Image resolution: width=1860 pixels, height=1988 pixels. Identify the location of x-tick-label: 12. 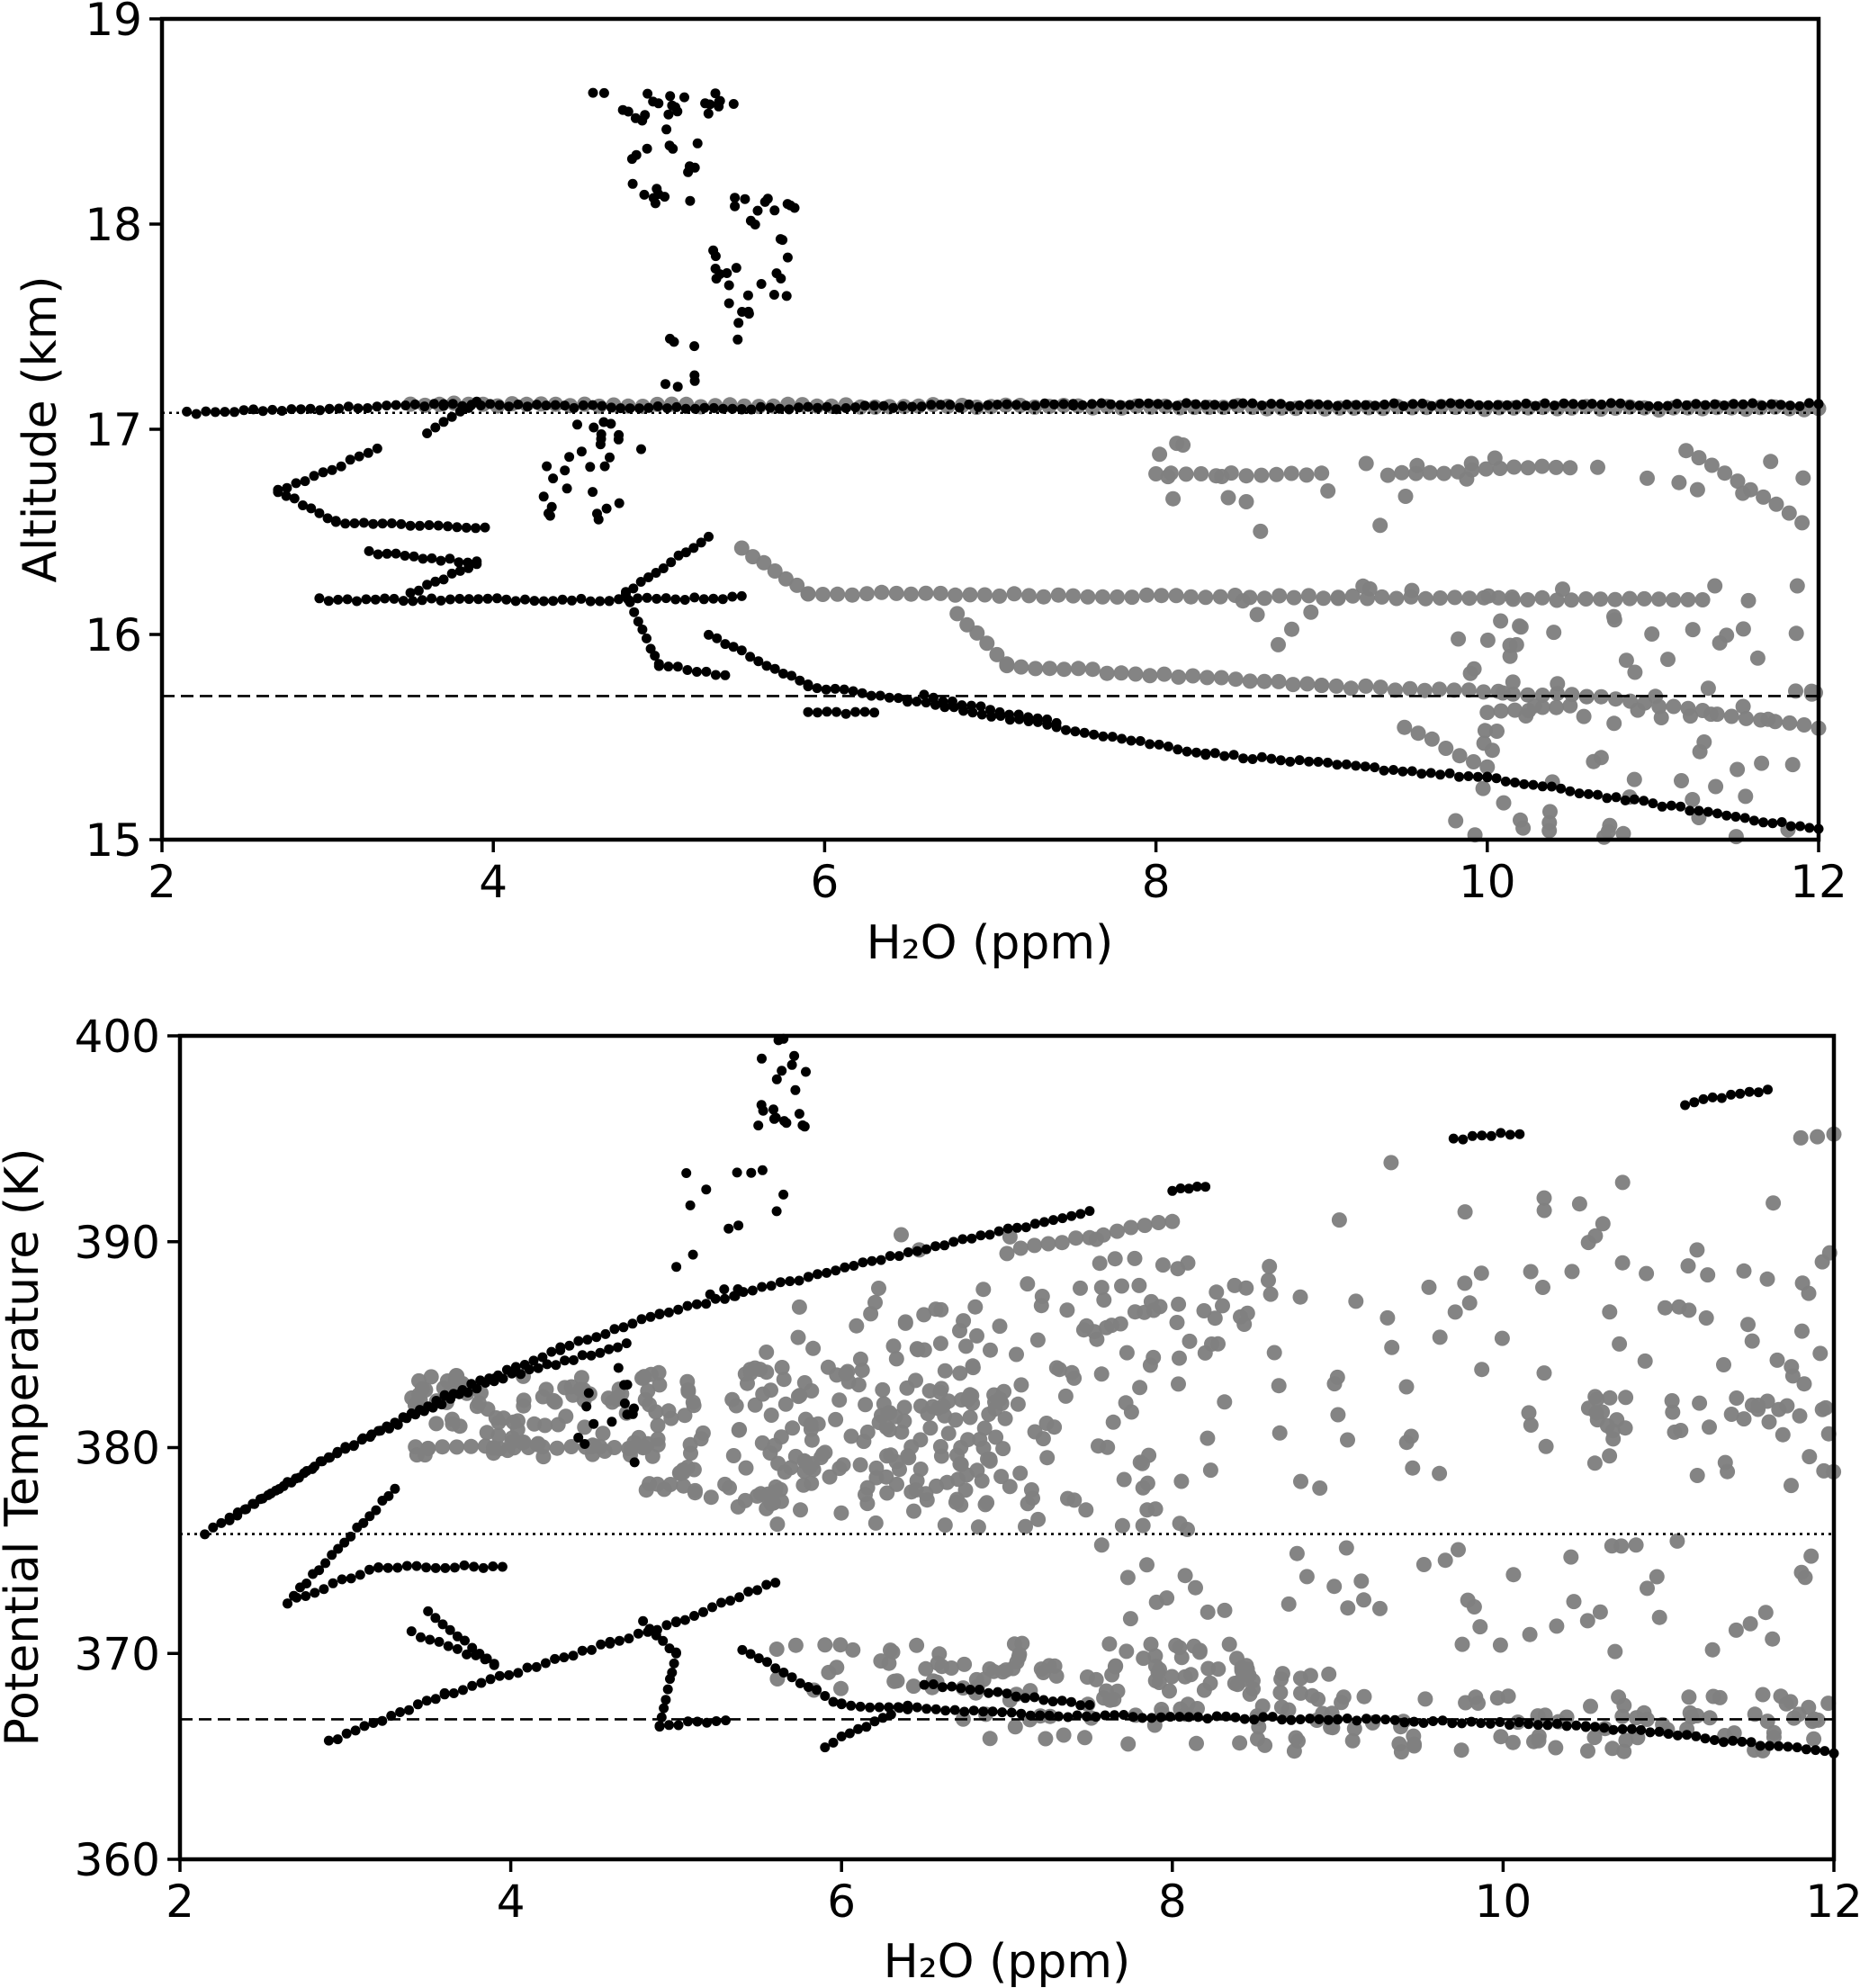
(1833, 1902).